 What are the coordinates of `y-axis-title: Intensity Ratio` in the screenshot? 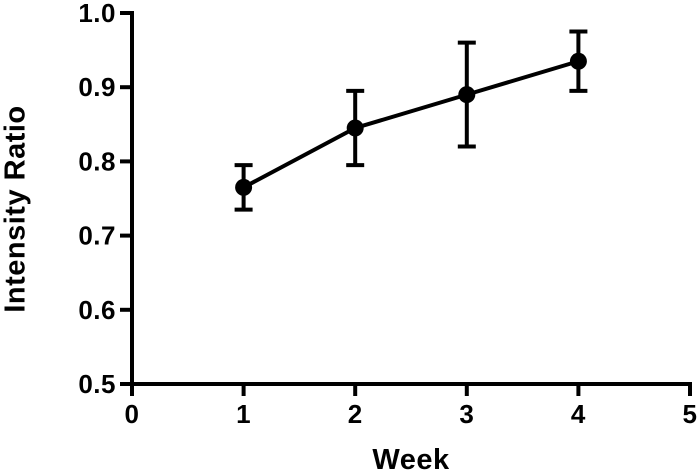 It's located at (16, 209).